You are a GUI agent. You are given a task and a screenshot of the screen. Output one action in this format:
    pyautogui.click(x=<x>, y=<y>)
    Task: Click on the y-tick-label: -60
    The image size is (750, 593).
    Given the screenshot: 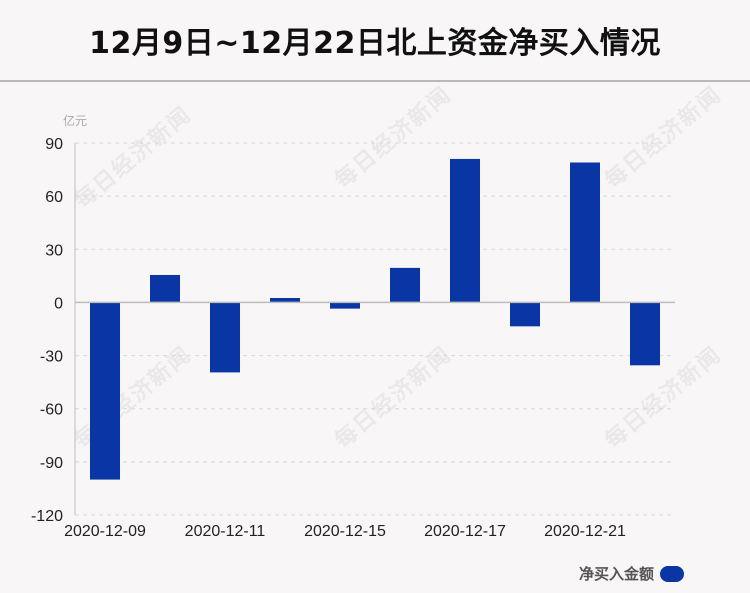 What is the action you would take?
    pyautogui.click(x=51, y=410)
    